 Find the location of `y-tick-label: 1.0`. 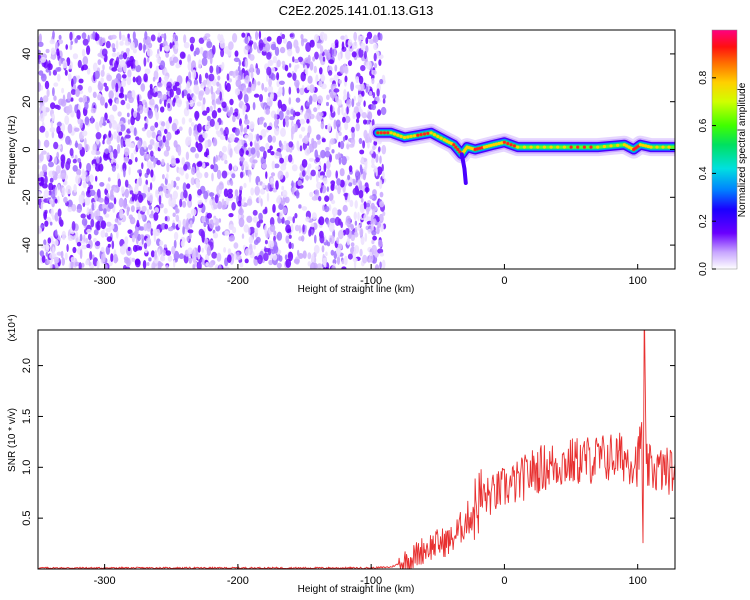

y-tick-label: 1.0 is located at coordinates (27, 467).